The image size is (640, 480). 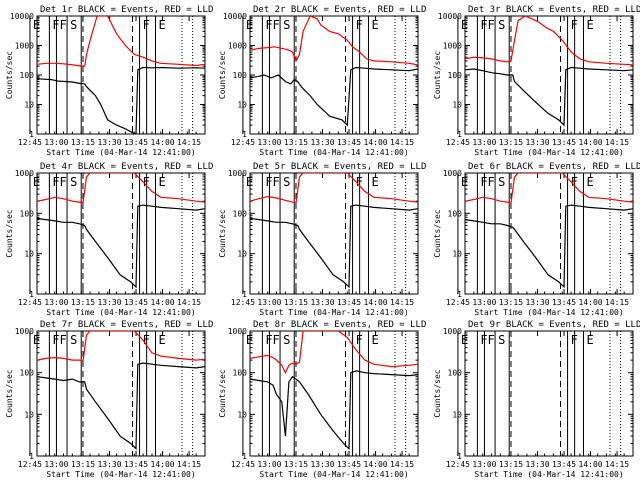 I want to click on plot-title: Det 1r BLACK = Events, RED = LLD, so click(x=126, y=10).